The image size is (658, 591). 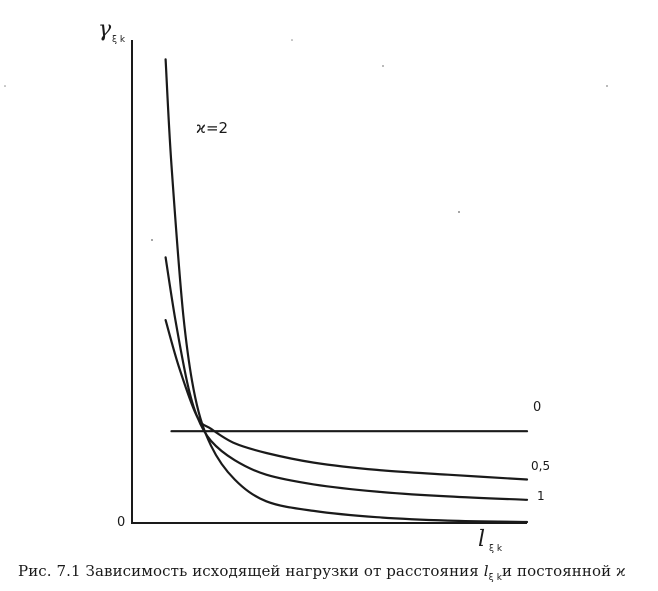 What do you see at coordinates (121, 522) in the screenshot?
I see `origin-label: 0` at bounding box center [121, 522].